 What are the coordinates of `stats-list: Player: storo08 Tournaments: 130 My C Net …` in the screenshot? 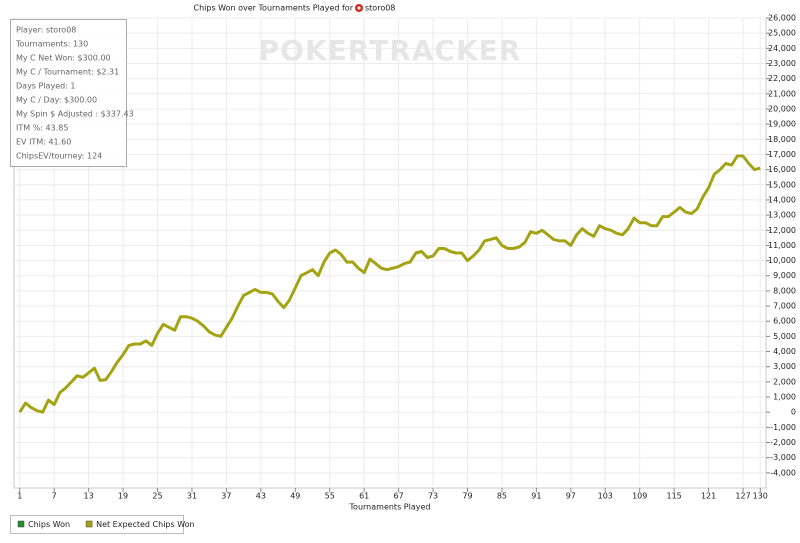 It's located at (74, 93).